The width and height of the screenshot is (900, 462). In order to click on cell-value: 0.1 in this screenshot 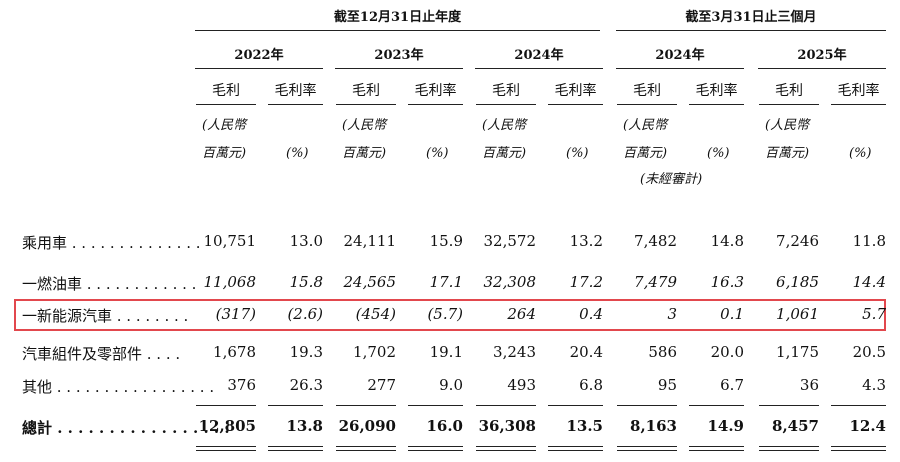, I will do `click(732, 314)`.